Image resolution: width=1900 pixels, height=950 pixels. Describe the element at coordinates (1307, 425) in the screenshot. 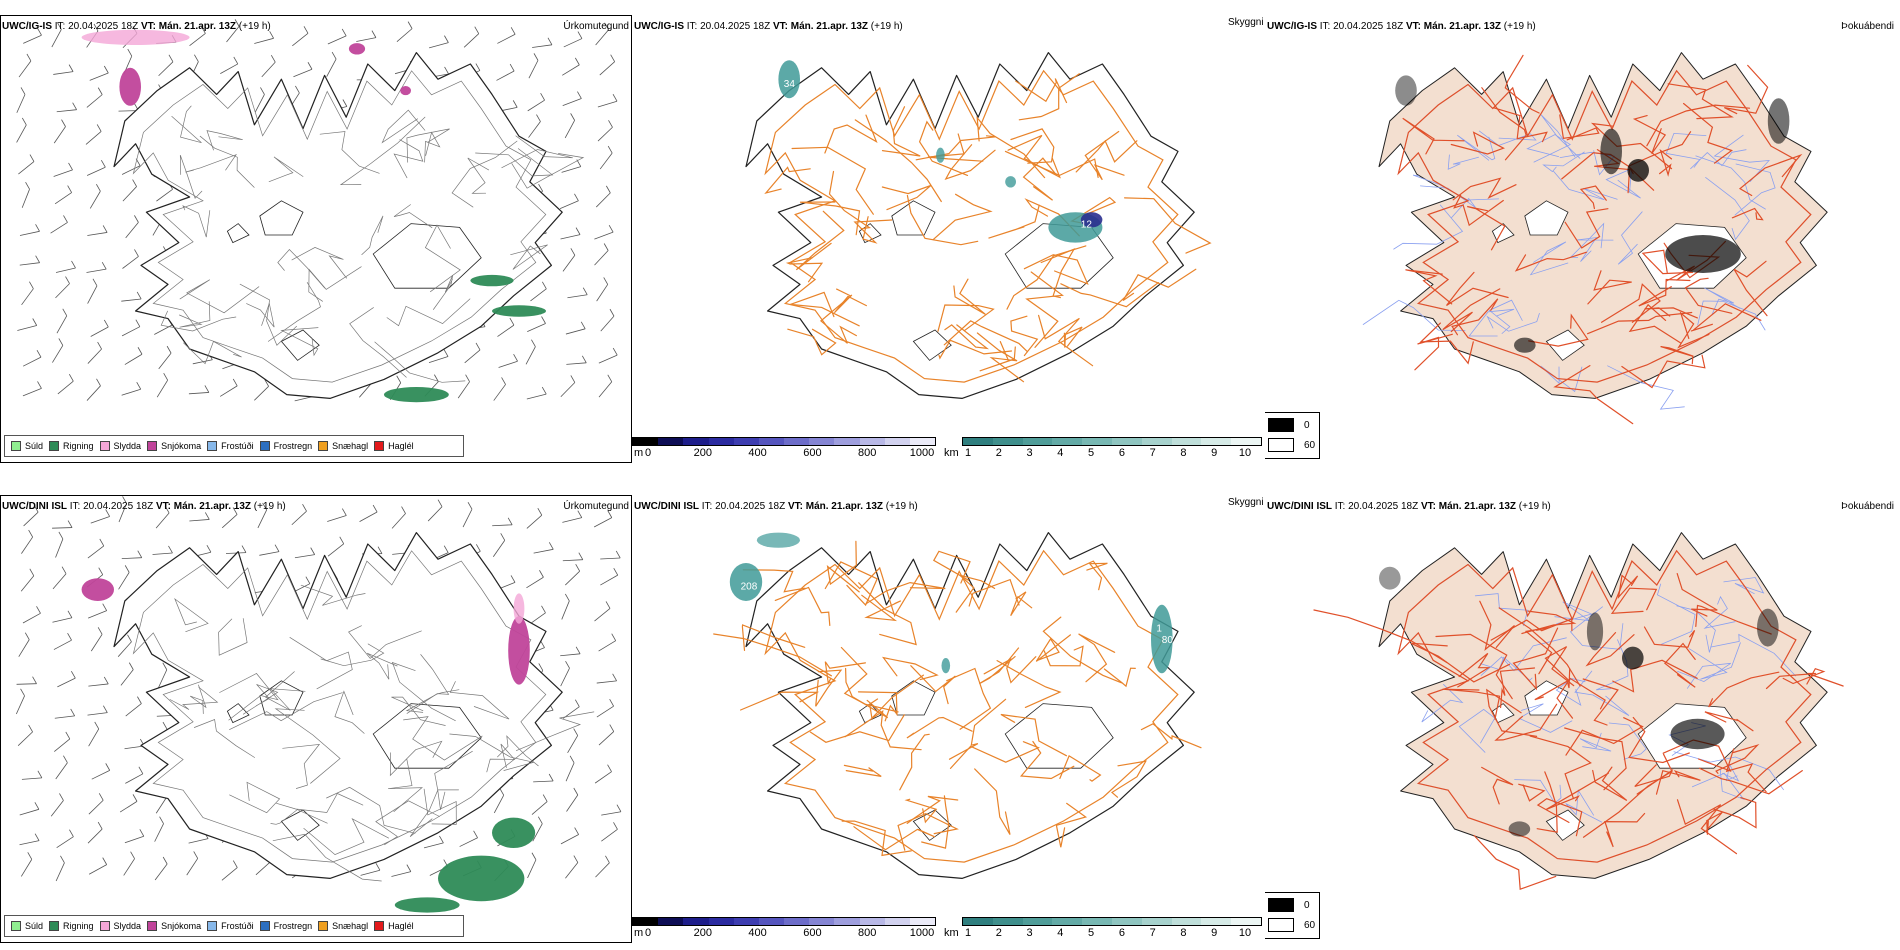

I see `fog-high-label: 0` at that location.